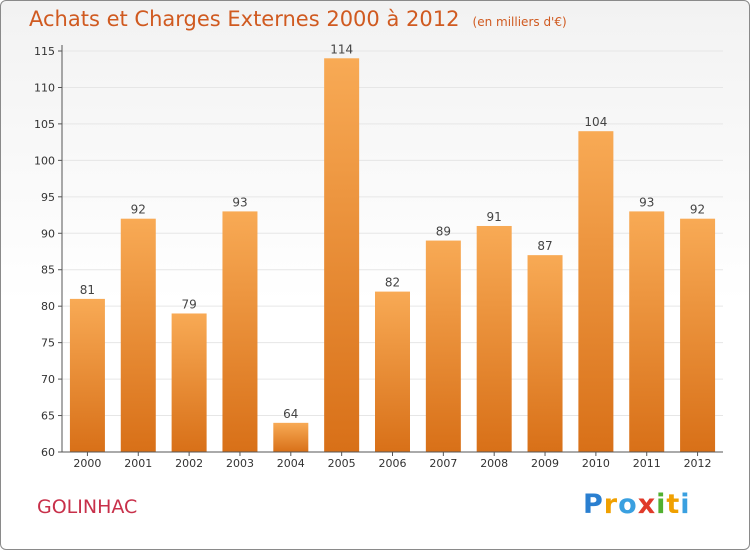 The image size is (750, 550). Describe the element at coordinates (44, 87) in the screenshot. I see `y-tick-label: 110` at that location.